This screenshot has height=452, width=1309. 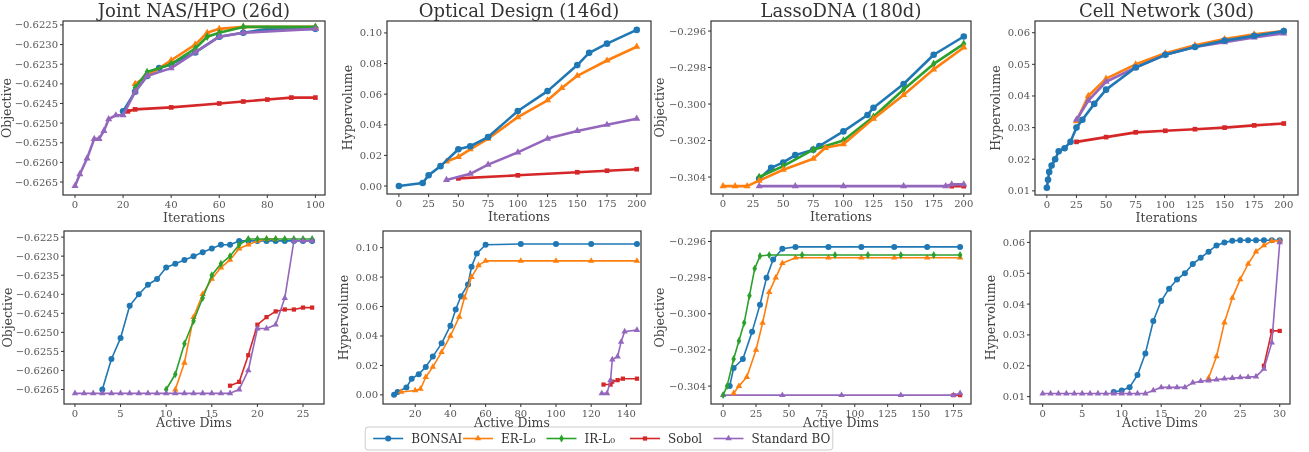 I want to click on chart-title: Optical Design (146d), so click(x=519, y=10).